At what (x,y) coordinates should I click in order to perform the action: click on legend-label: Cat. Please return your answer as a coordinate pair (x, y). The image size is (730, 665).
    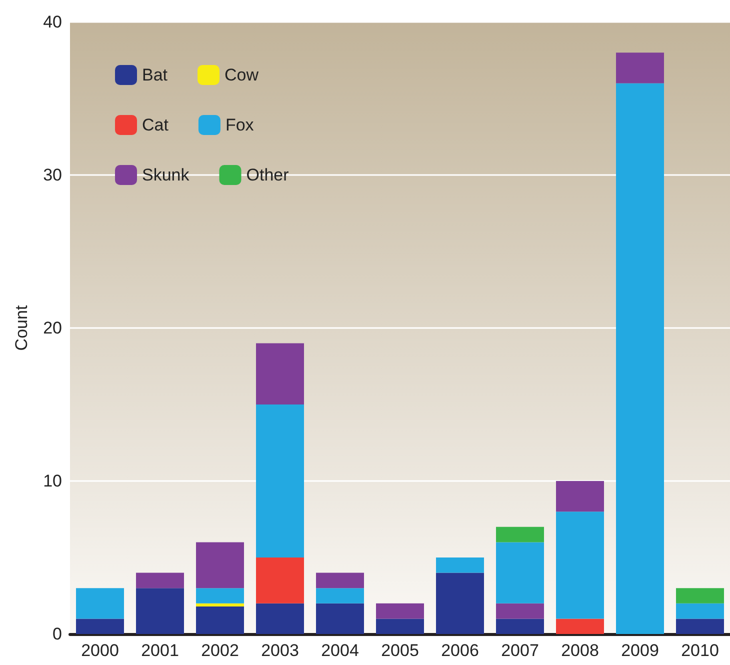
    Looking at the image, I should click on (155, 125).